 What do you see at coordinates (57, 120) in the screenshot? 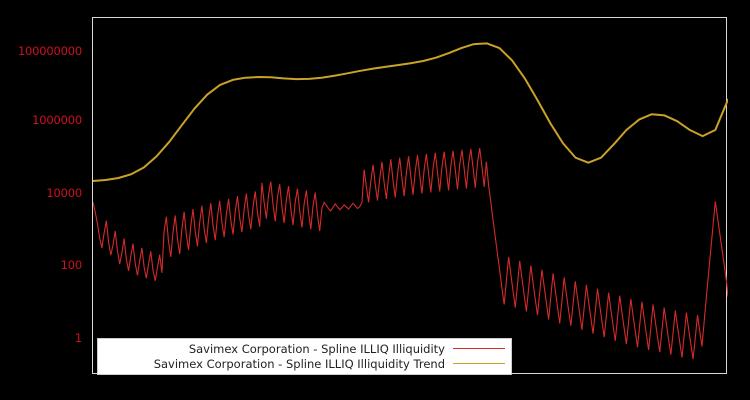
I see `ytick-label-1000000: 1000000` at bounding box center [57, 120].